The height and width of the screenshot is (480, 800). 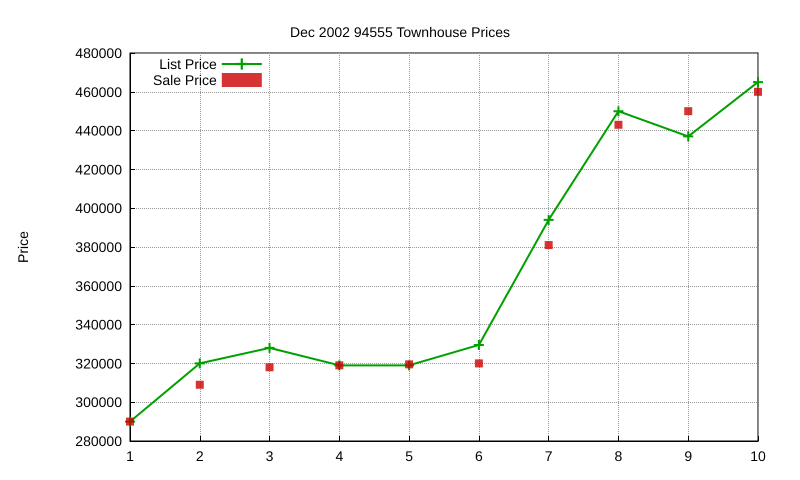 I want to click on y-tick-label: 400000, so click(x=98, y=208).